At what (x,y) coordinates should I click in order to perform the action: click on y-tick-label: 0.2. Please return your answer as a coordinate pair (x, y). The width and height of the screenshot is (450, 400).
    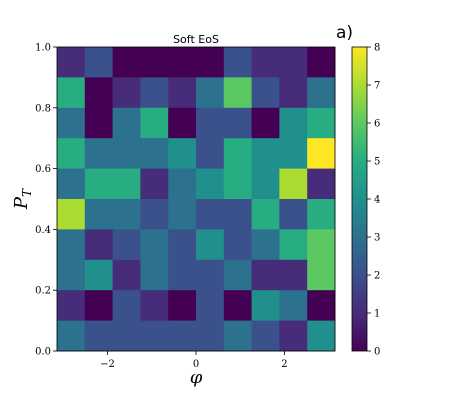
    Looking at the image, I should click on (43, 291).